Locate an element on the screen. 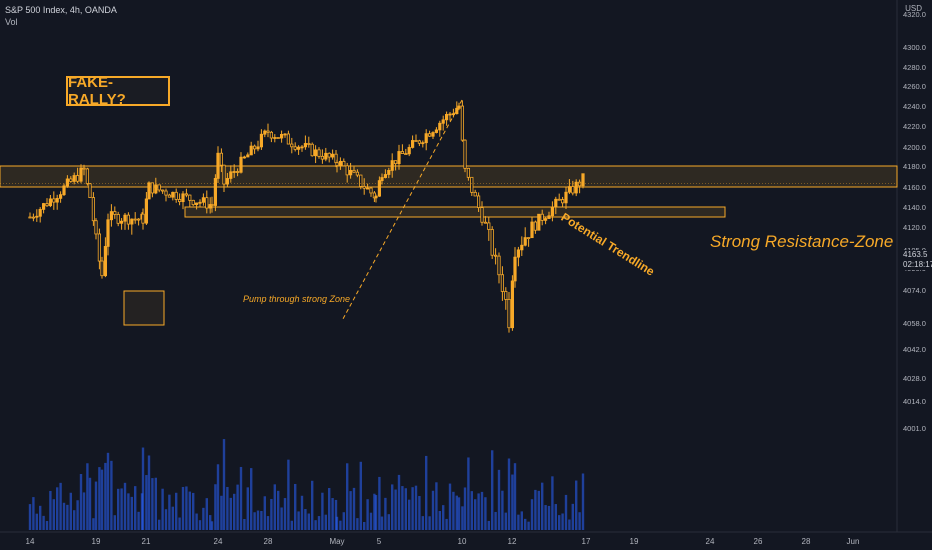 This screenshot has width=932, height=550. x-tick-label: 17 is located at coordinates (586, 541).